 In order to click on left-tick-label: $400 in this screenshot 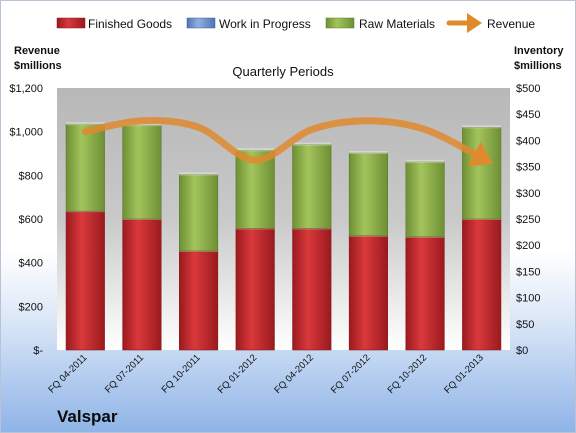, I will do `click(31, 264)`.